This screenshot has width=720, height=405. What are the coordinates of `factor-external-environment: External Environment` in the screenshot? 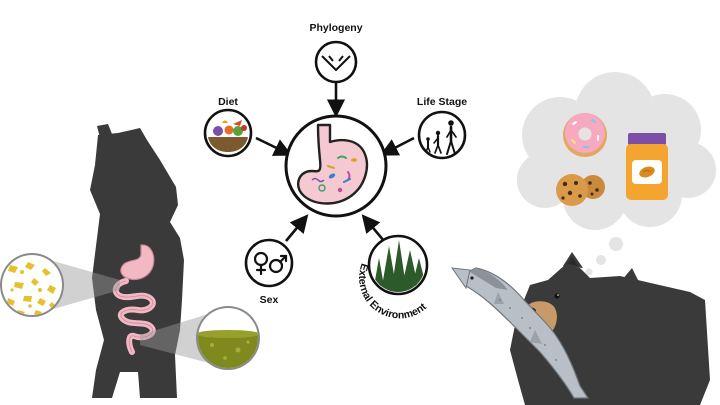 It's located at (392, 277).